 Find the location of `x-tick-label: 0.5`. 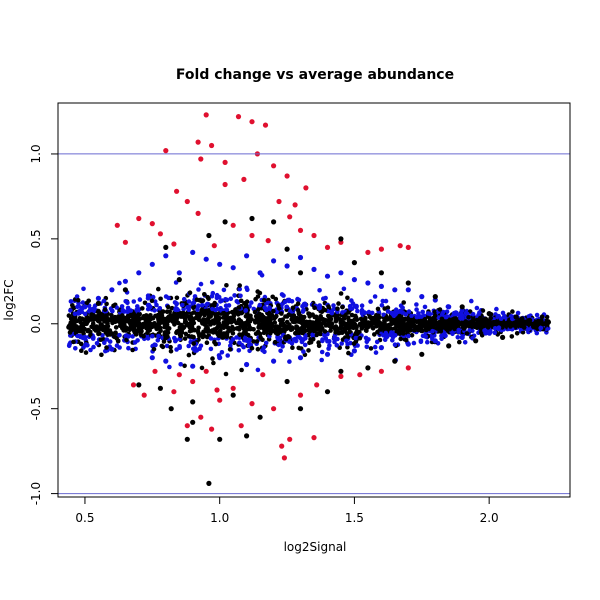

x-tick-label: 0.5 is located at coordinates (84, 518).